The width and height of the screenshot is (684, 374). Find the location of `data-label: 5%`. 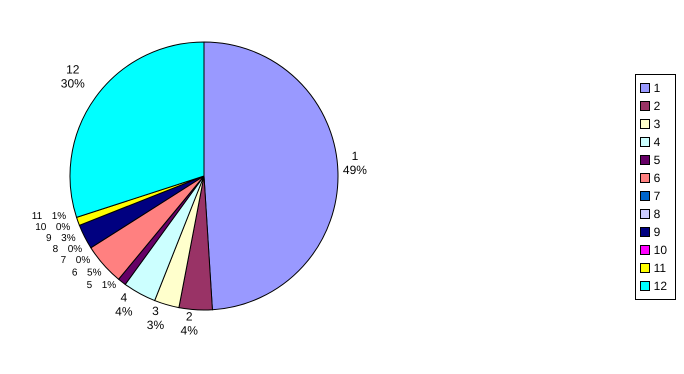

data-label: 5% is located at coordinates (94, 272).